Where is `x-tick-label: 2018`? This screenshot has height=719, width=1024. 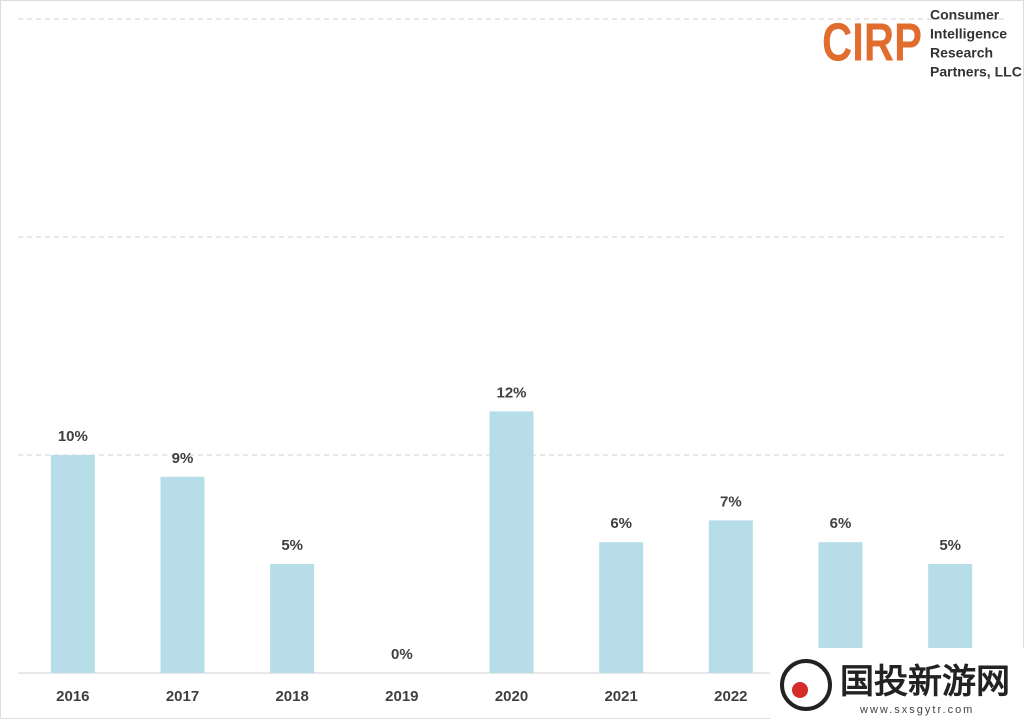
x-tick-label: 2018 is located at coordinates (291, 696).